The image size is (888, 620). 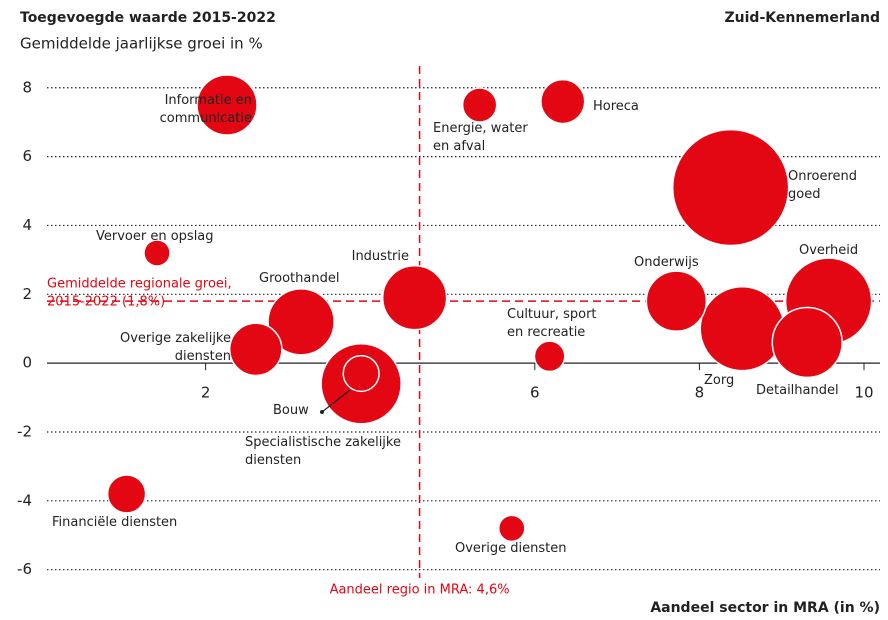 I want to click on bubble-label-line: Overige diensten, so click(x=510, y=548).